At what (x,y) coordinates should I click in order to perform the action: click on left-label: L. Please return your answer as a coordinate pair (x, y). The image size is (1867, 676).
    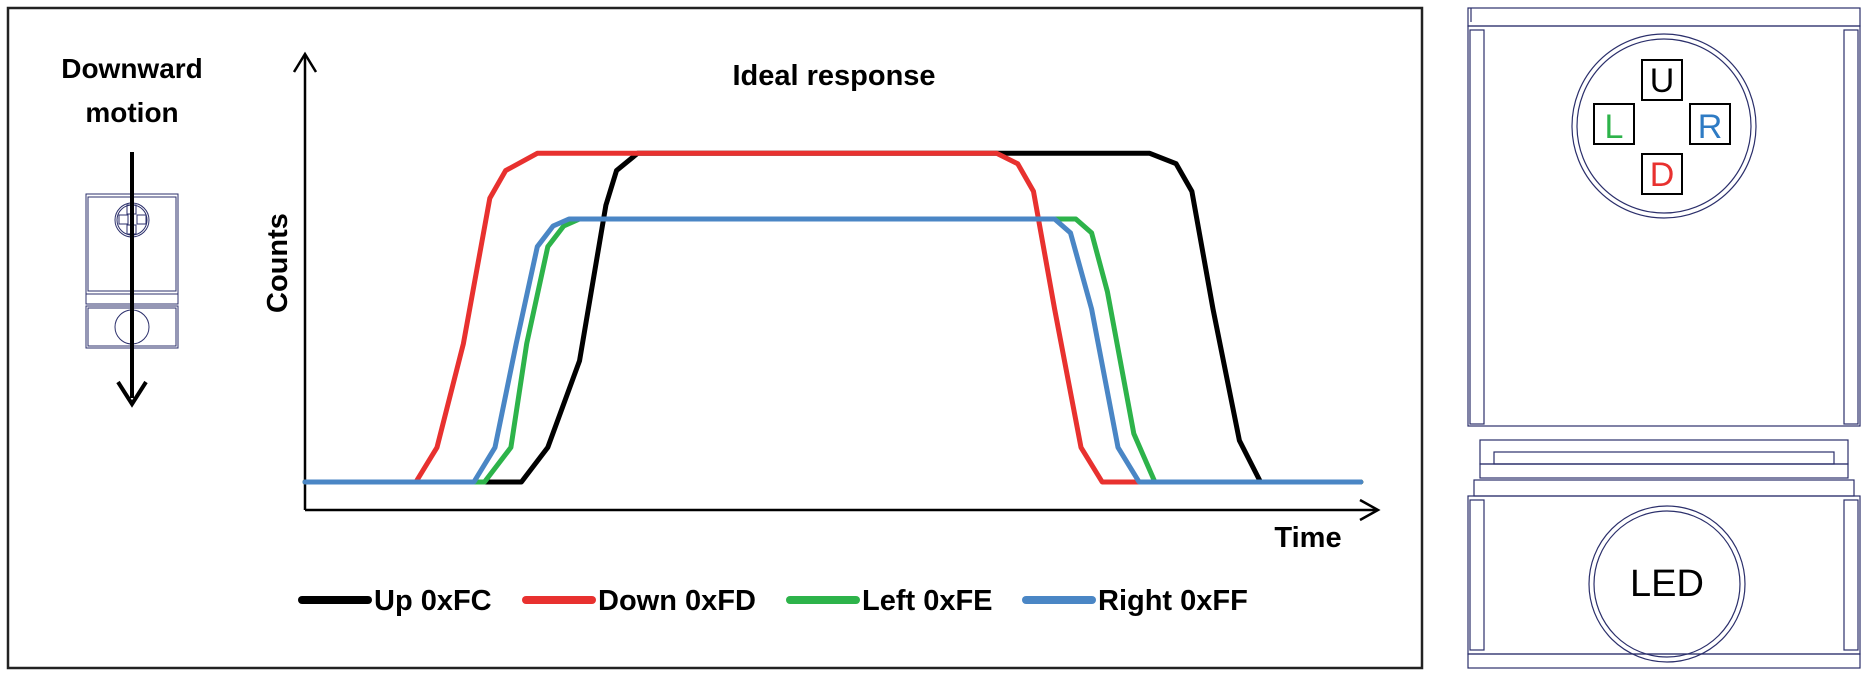
    Looking at the image, I should click on (1614, 127).